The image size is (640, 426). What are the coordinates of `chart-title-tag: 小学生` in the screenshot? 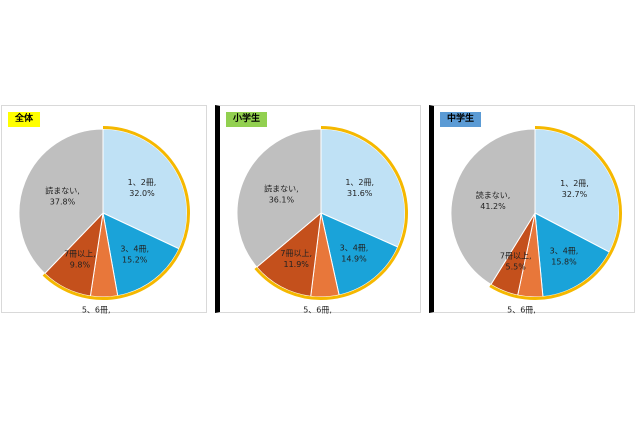 It's located at (247, 119).